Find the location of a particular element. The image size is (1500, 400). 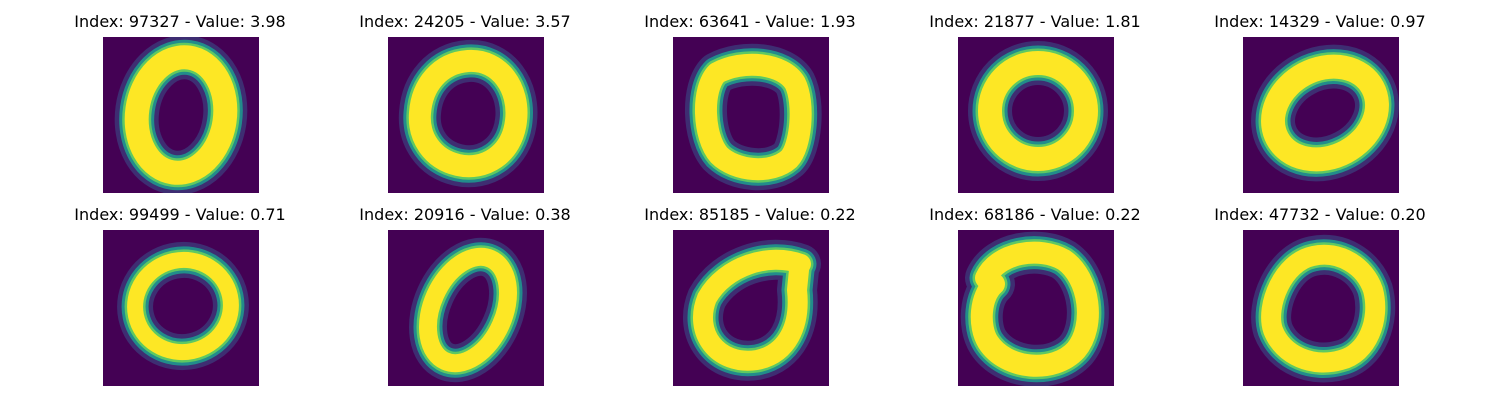

digit-panel: Index: 63641 - Value: 1.93 is located at coordinates (770, 96).